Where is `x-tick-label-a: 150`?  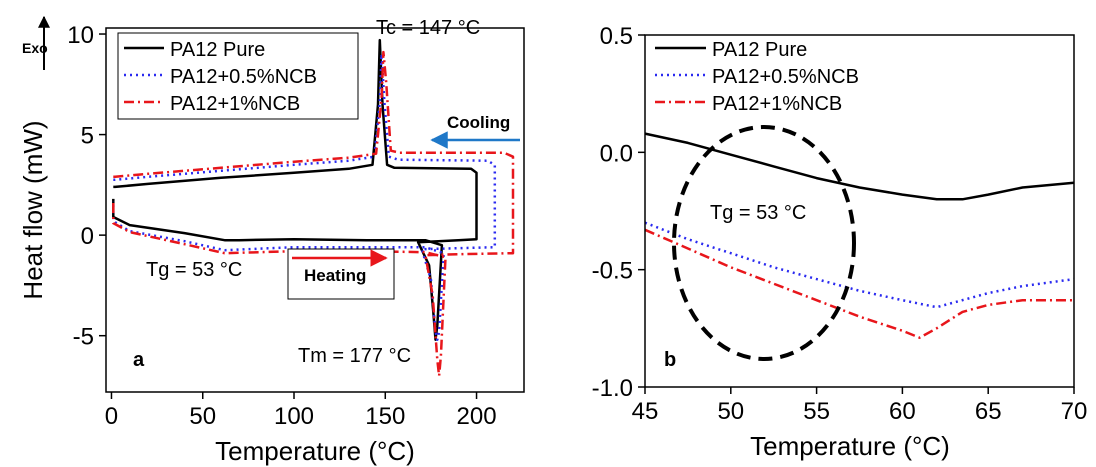
x-tick-label-a: 150 is located at coordinates (385, 416).